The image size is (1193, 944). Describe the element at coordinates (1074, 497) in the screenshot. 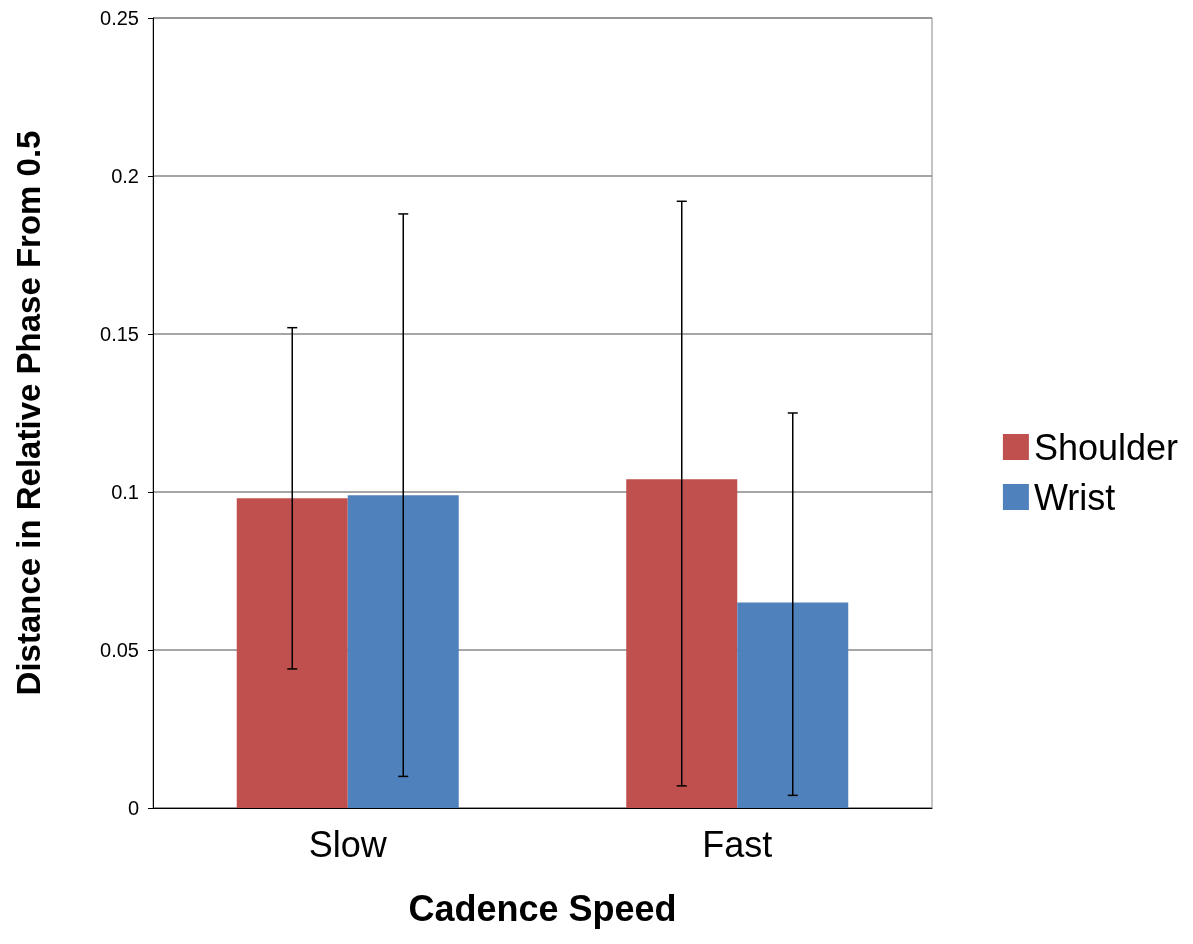

I see `legend-label: Wrist` at that location.